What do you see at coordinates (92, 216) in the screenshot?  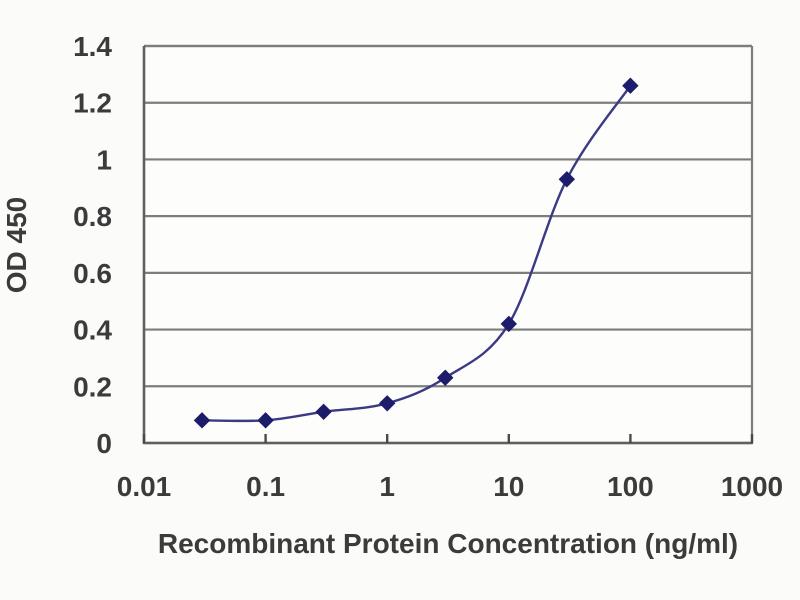 I see `y-tick-label: 0.8` at bounding box center [92, 216].